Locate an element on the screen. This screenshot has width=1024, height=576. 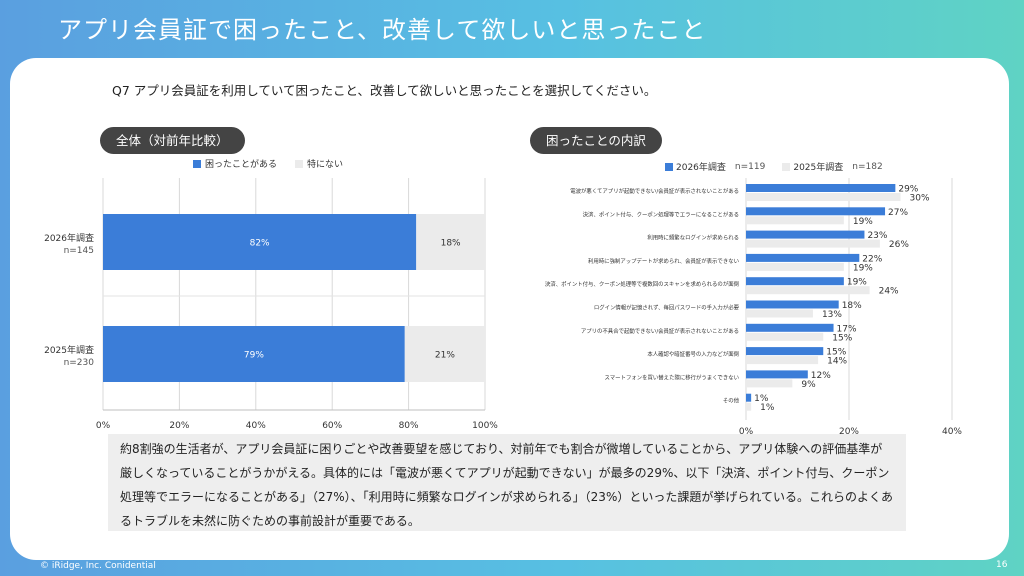
x-tick-label: 40% is located at coordinates (256, 426).